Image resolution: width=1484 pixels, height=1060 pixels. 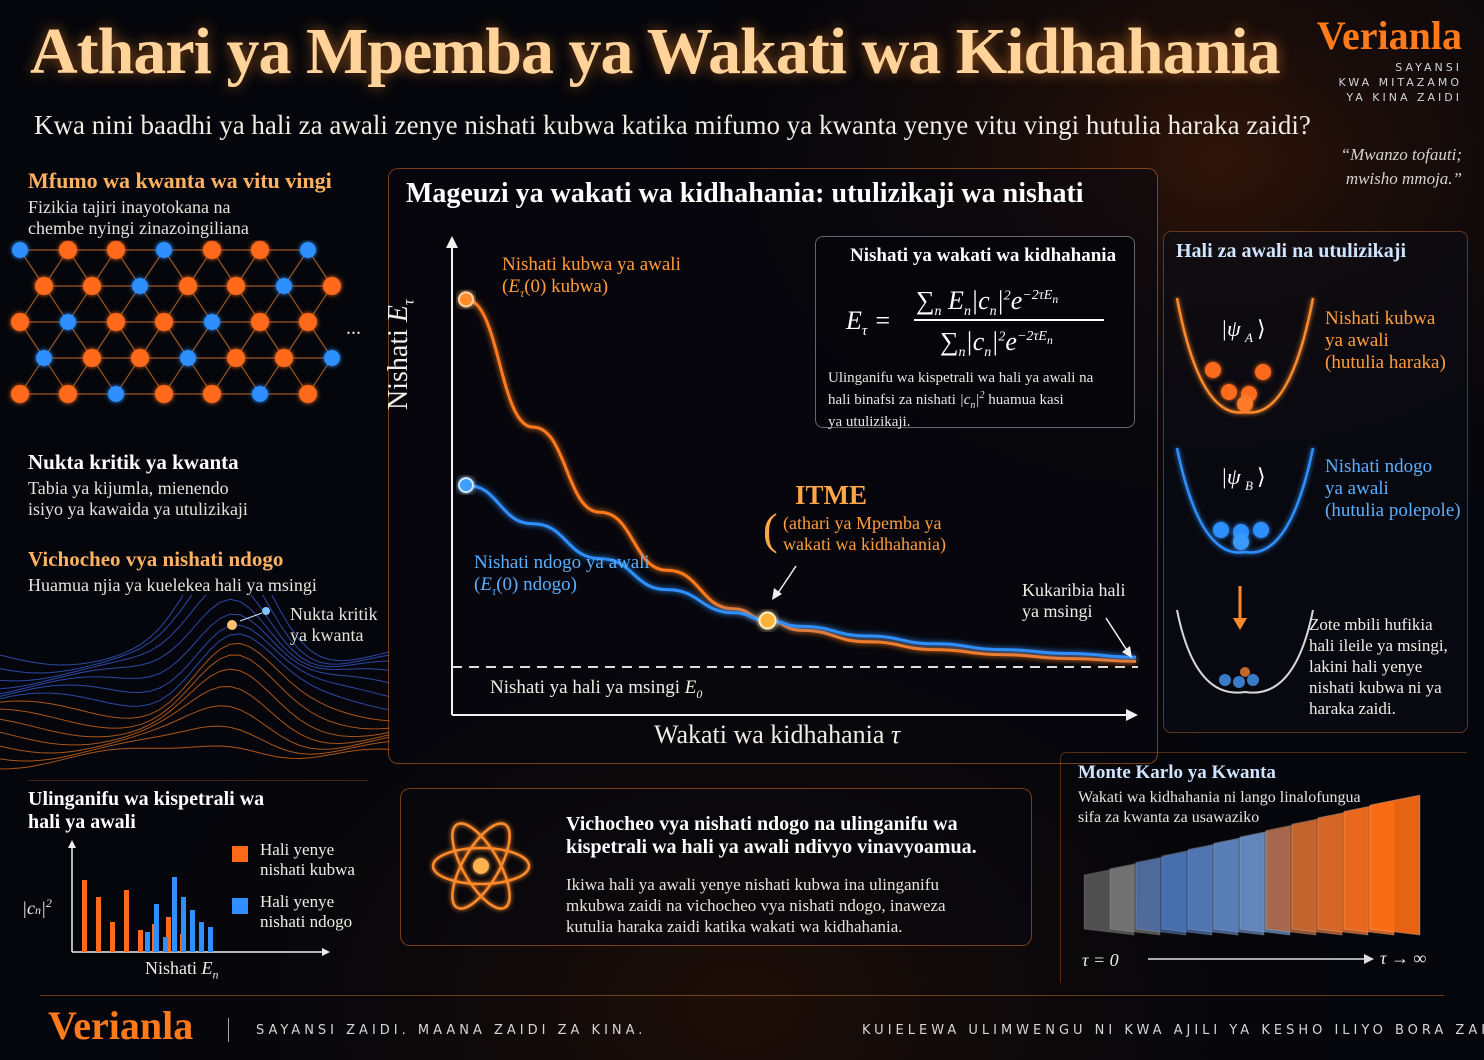 I want to click on lattice-network, so click(x=176, y=322).